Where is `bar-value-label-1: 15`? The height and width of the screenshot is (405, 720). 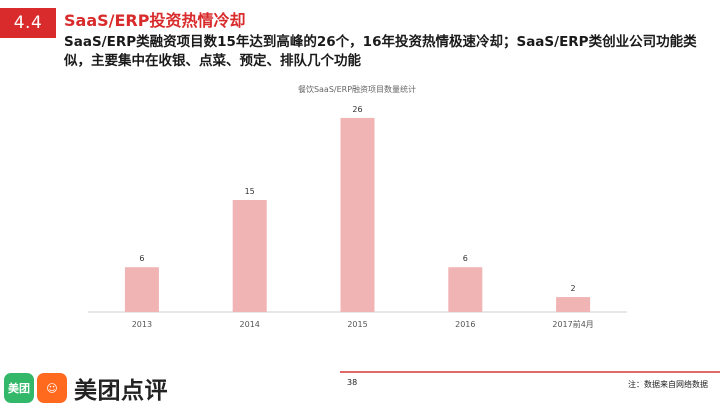
bar-value-label-1: 15 is located at coordinates (250, 191).